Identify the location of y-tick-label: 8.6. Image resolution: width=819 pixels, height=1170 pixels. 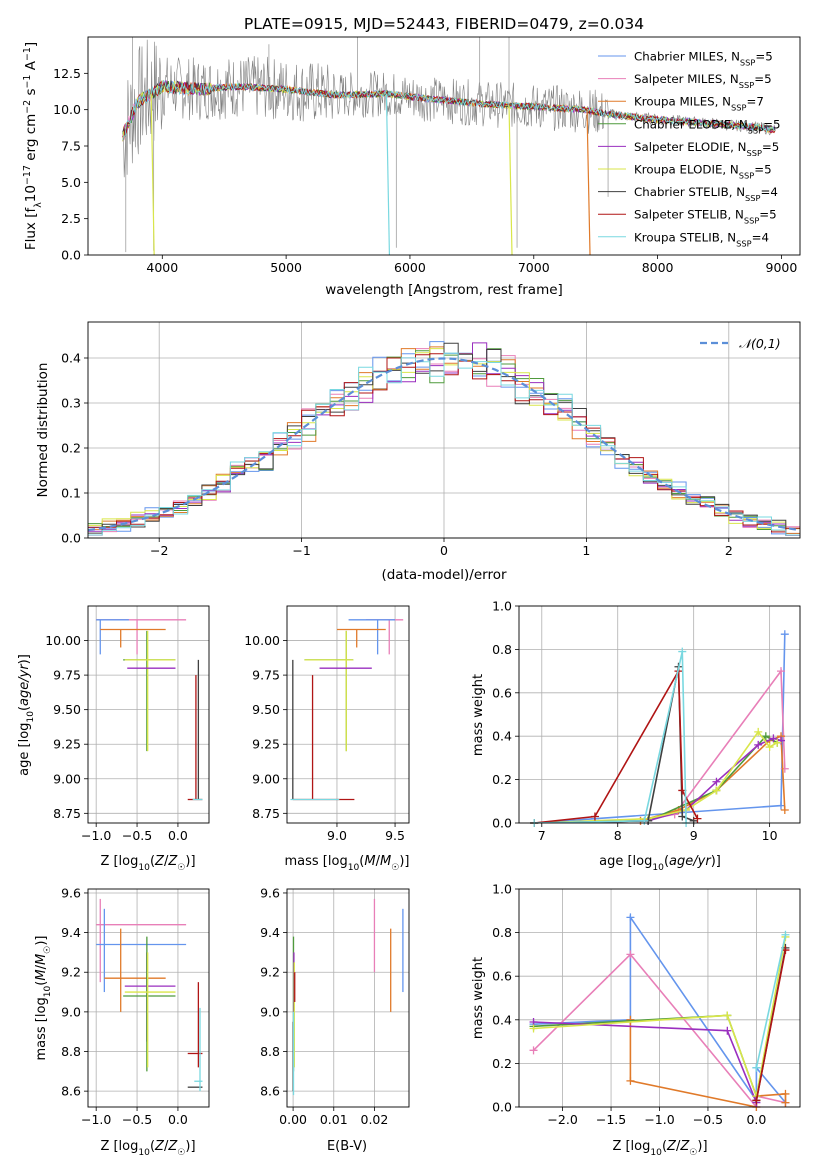
(71, 1091).